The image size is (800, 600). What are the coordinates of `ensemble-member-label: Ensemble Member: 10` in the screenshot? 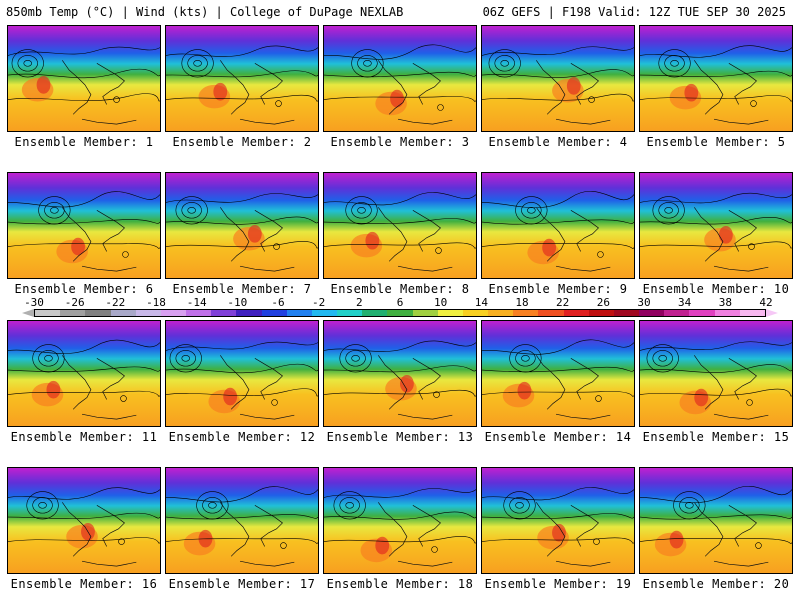 It's located at (716, 289).